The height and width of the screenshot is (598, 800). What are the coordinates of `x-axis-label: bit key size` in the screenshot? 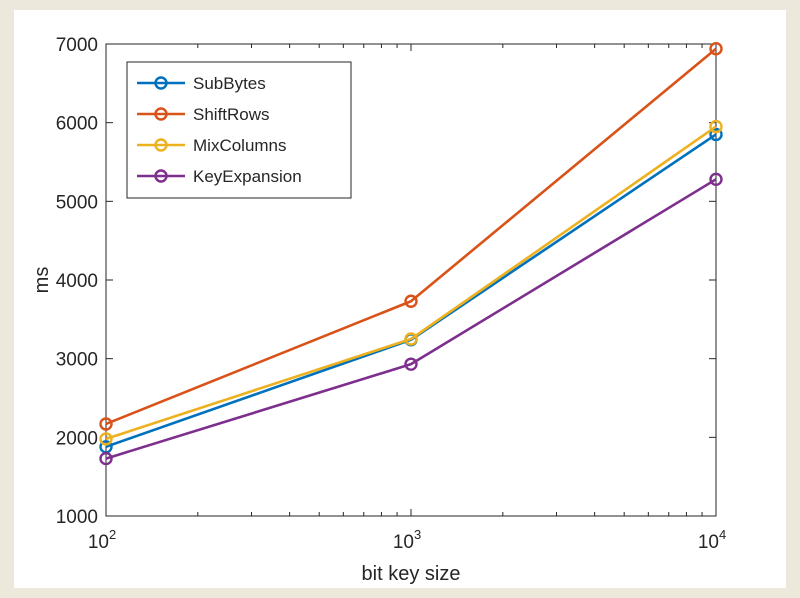 It's located at (411, 574).